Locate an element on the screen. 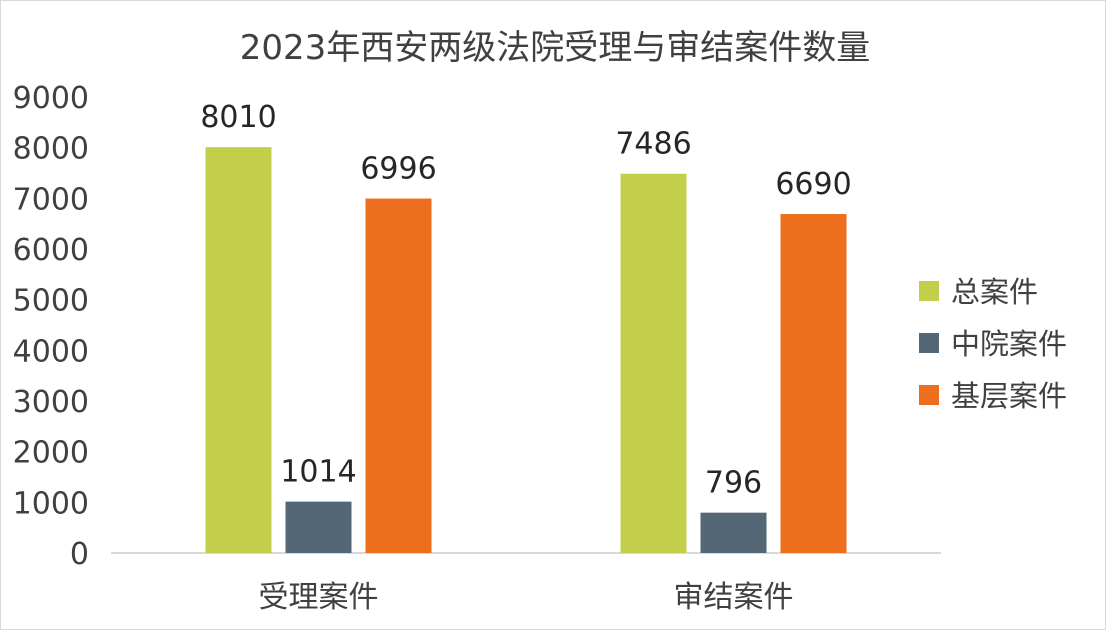 This screenshot has width=1106, height=630. y-tick-label: 0 is located at coordinates (79, 554).